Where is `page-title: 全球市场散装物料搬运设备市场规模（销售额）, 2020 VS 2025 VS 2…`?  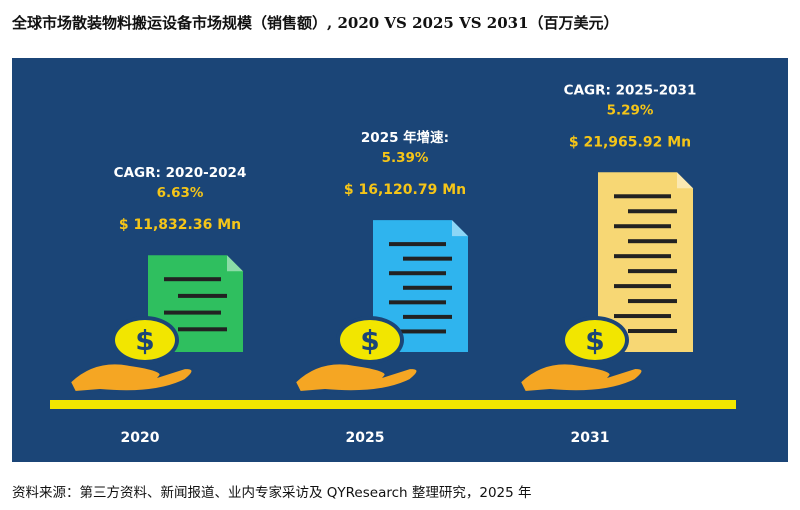
page-title: 全球市场散装物料搬运设备市场规模（销售额）, 2020 VS 2025 VS 2… is located at coordinates (315, 23).